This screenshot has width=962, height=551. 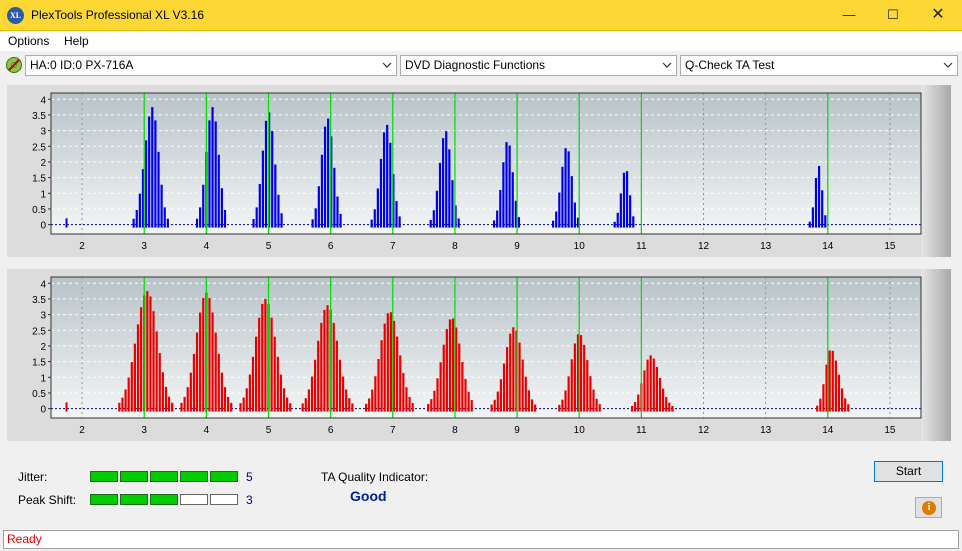 What do you see at coordinates (948, 65) in the screenshot?
I see `chevron-down-icon` at bounding box center [948, 65].